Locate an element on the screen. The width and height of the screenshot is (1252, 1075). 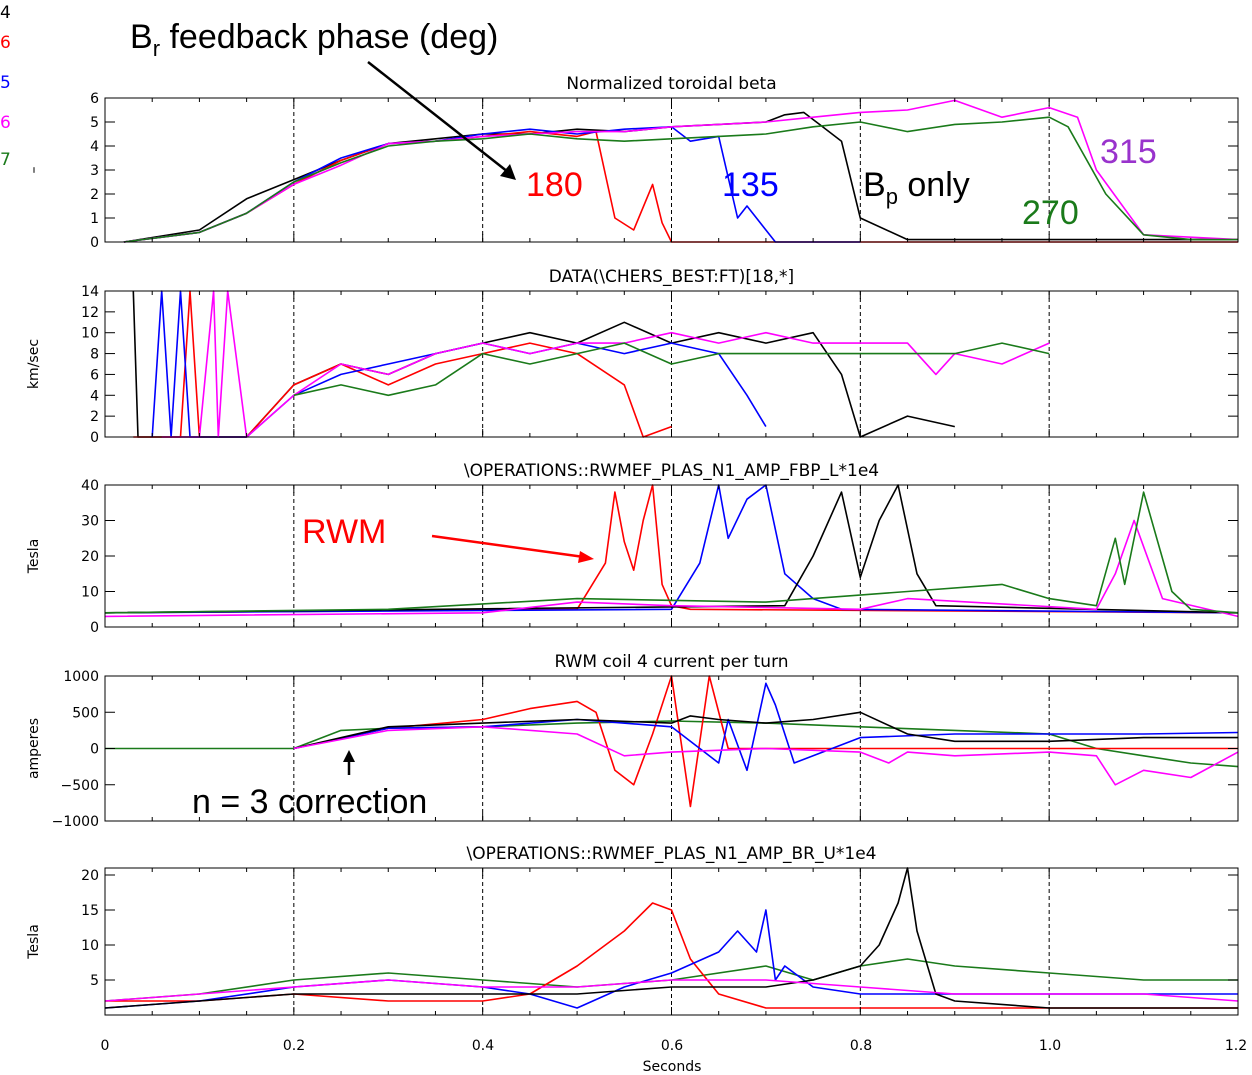
annotation-header-main: B is located at coordinates (141, 37).